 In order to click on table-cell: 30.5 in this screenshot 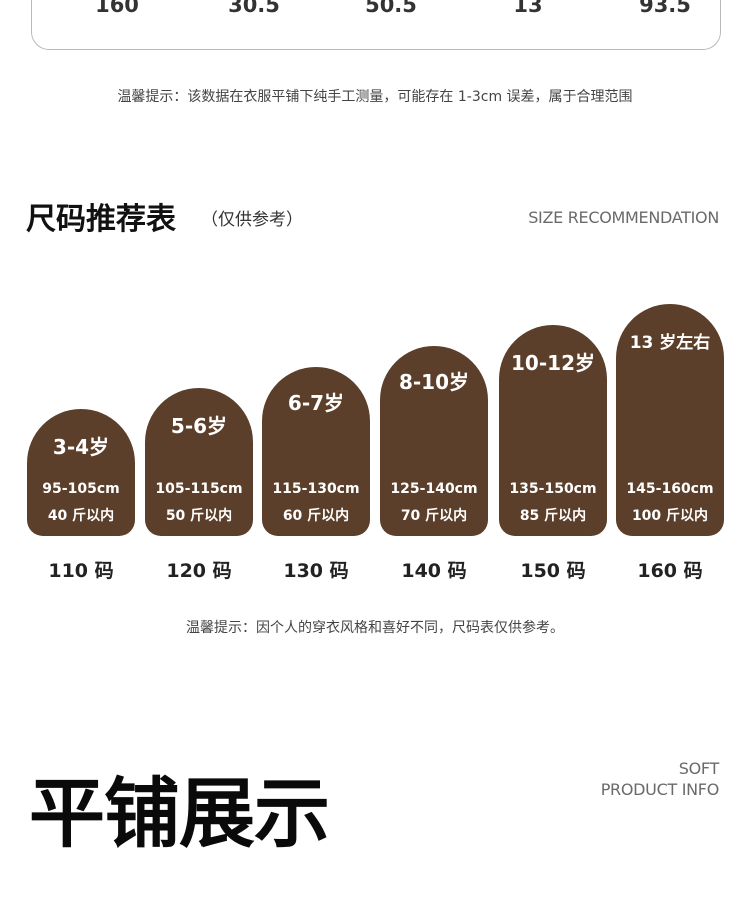, I will do `click(254, 8)`.